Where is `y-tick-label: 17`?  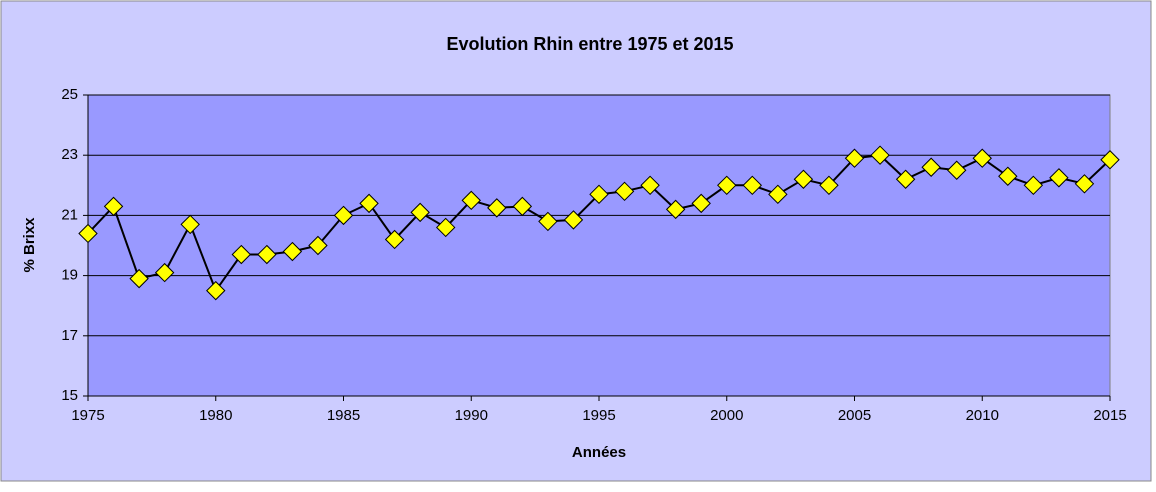
y-tick-label: 17 is located at coordinates (69, 335).